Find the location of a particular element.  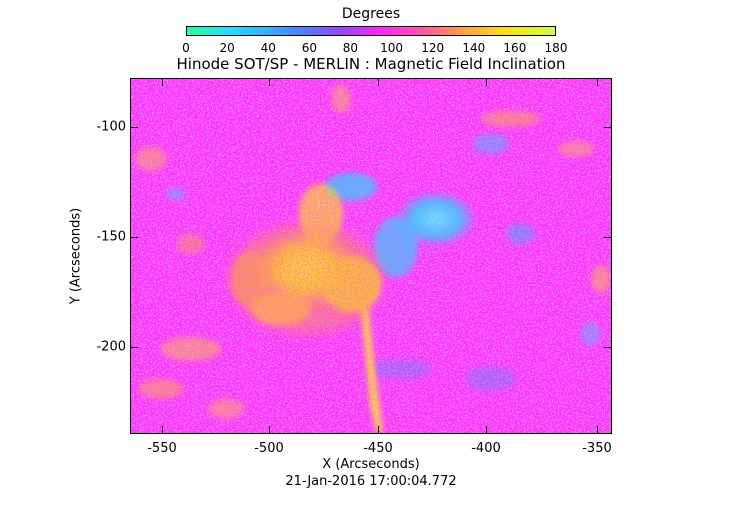

x-tick-label: -500 is located at coordinates (269, 448).